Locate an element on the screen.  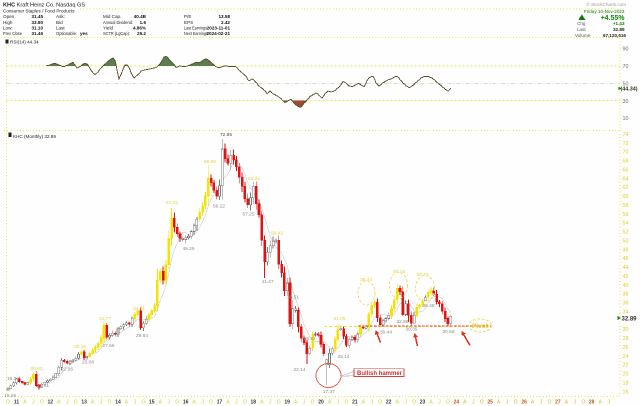
svg-text: 56 is located at coordinates (626, 215).